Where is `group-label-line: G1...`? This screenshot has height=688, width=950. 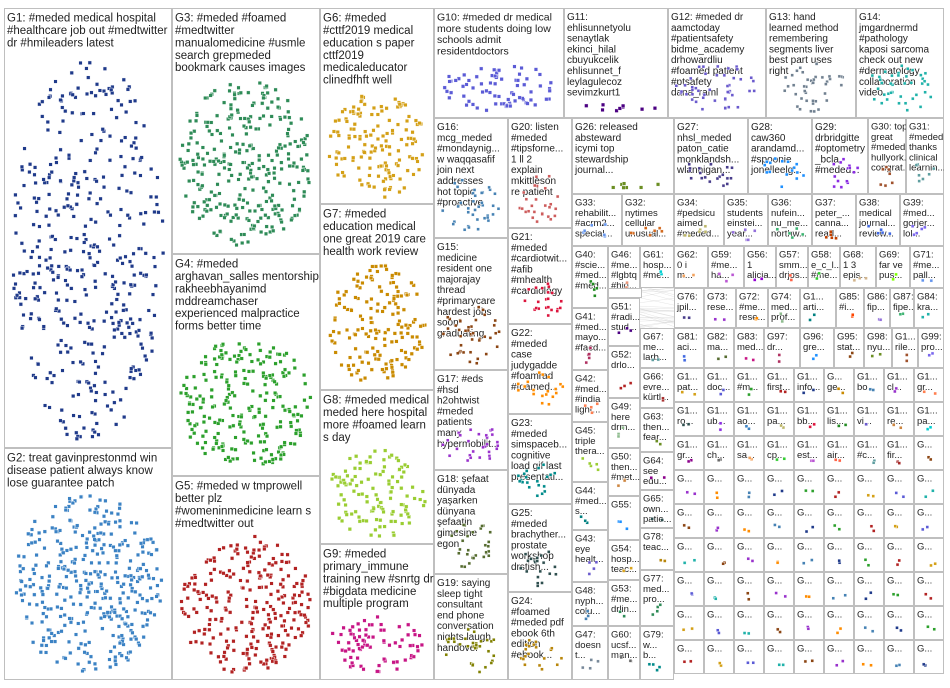
group-label-line: G1... is located at coordinates (717, 445).